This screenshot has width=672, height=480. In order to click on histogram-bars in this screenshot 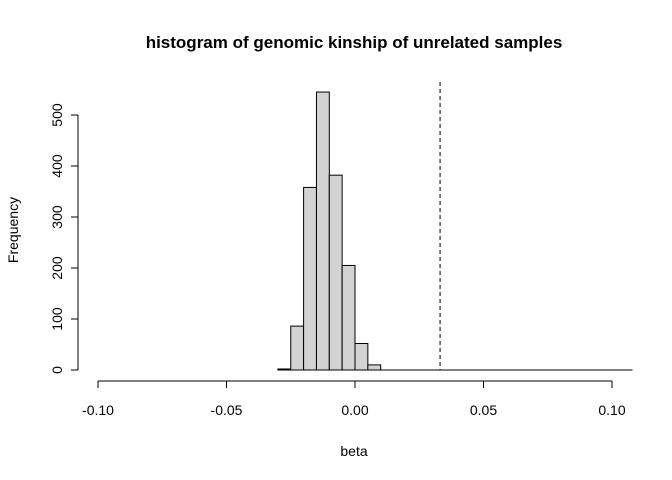, I will do `click(329, 231)`.